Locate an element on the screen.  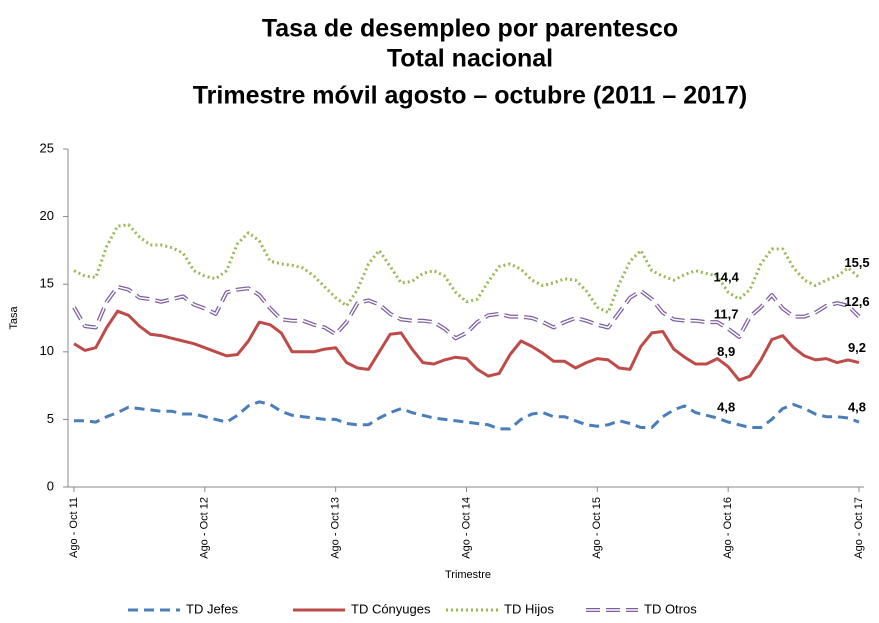
x-tick-label: Ago - Oct 16 is located at coordinates (728, 528).